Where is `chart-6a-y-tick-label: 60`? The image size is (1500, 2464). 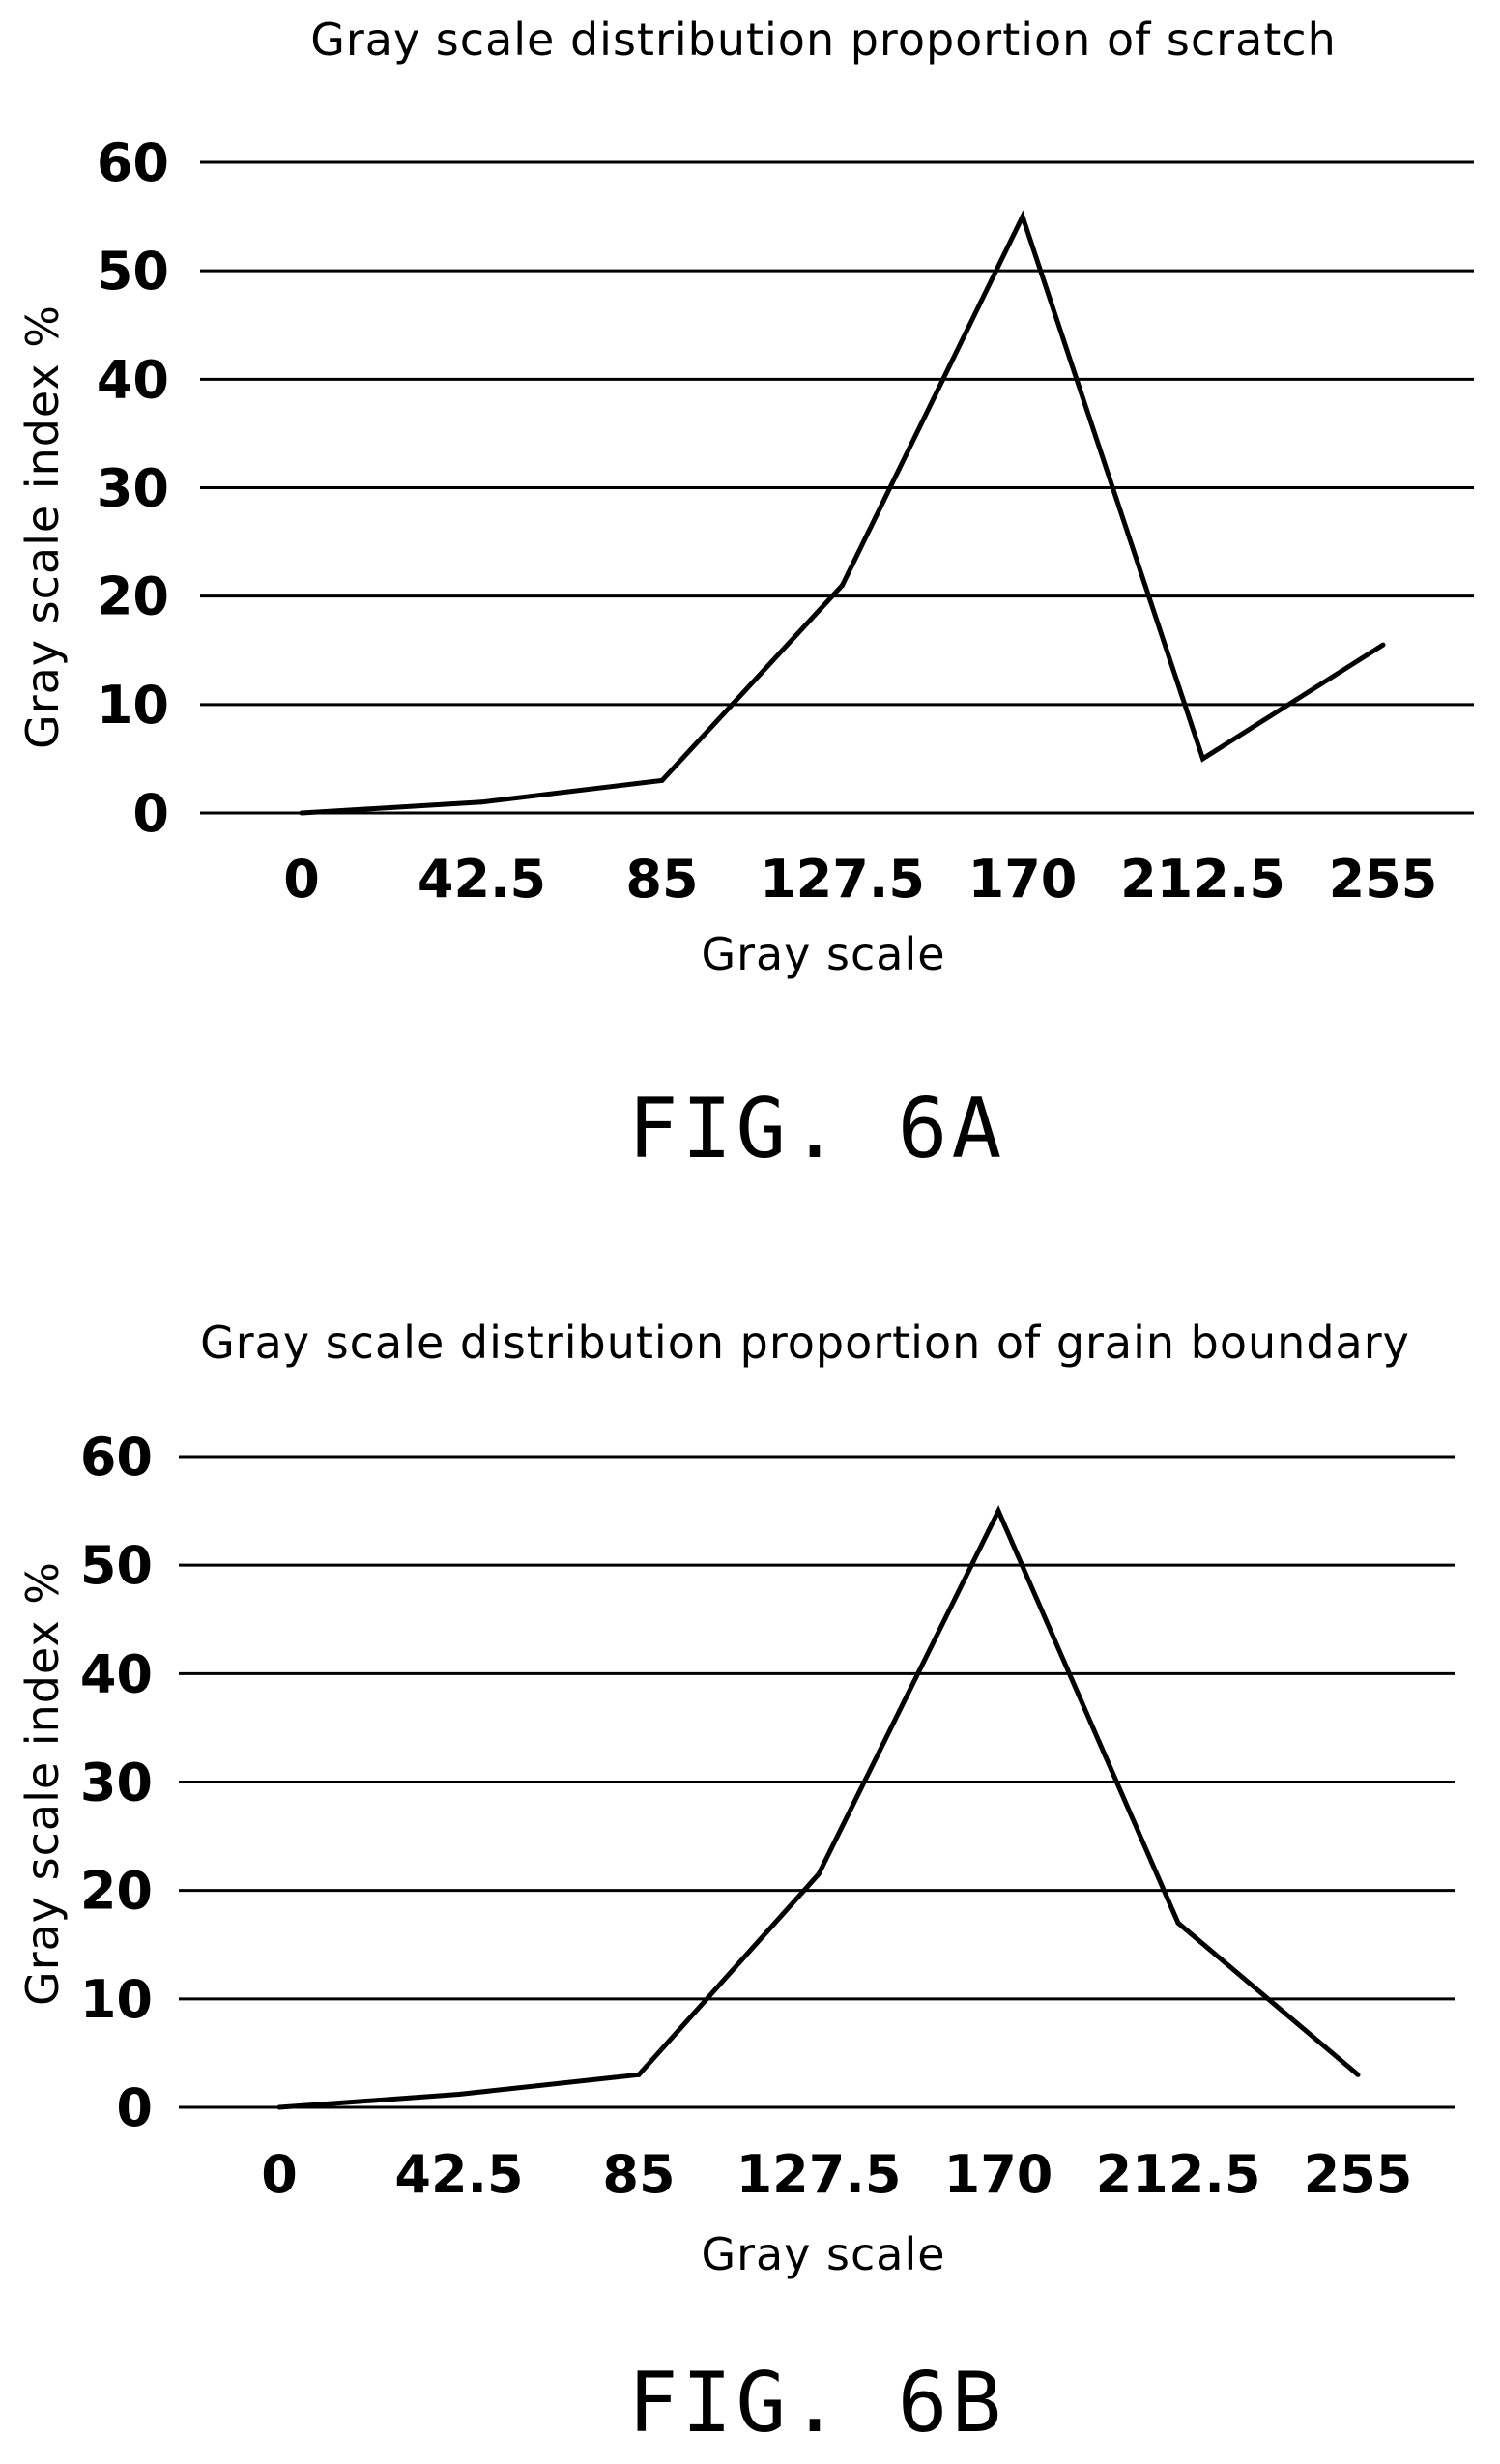
chart-6a-y-tick-label: 60 is located at coordinates (133, 162).